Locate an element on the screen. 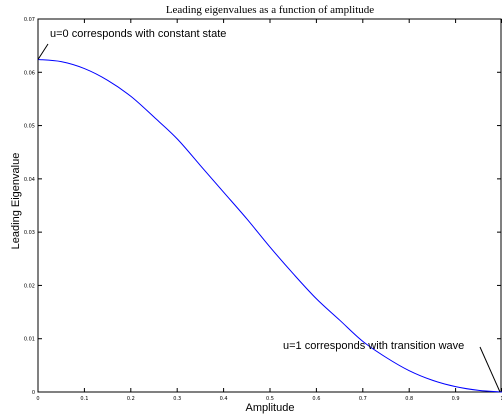  y-tick-label: 0.05 is located at coordinates (29, 127).